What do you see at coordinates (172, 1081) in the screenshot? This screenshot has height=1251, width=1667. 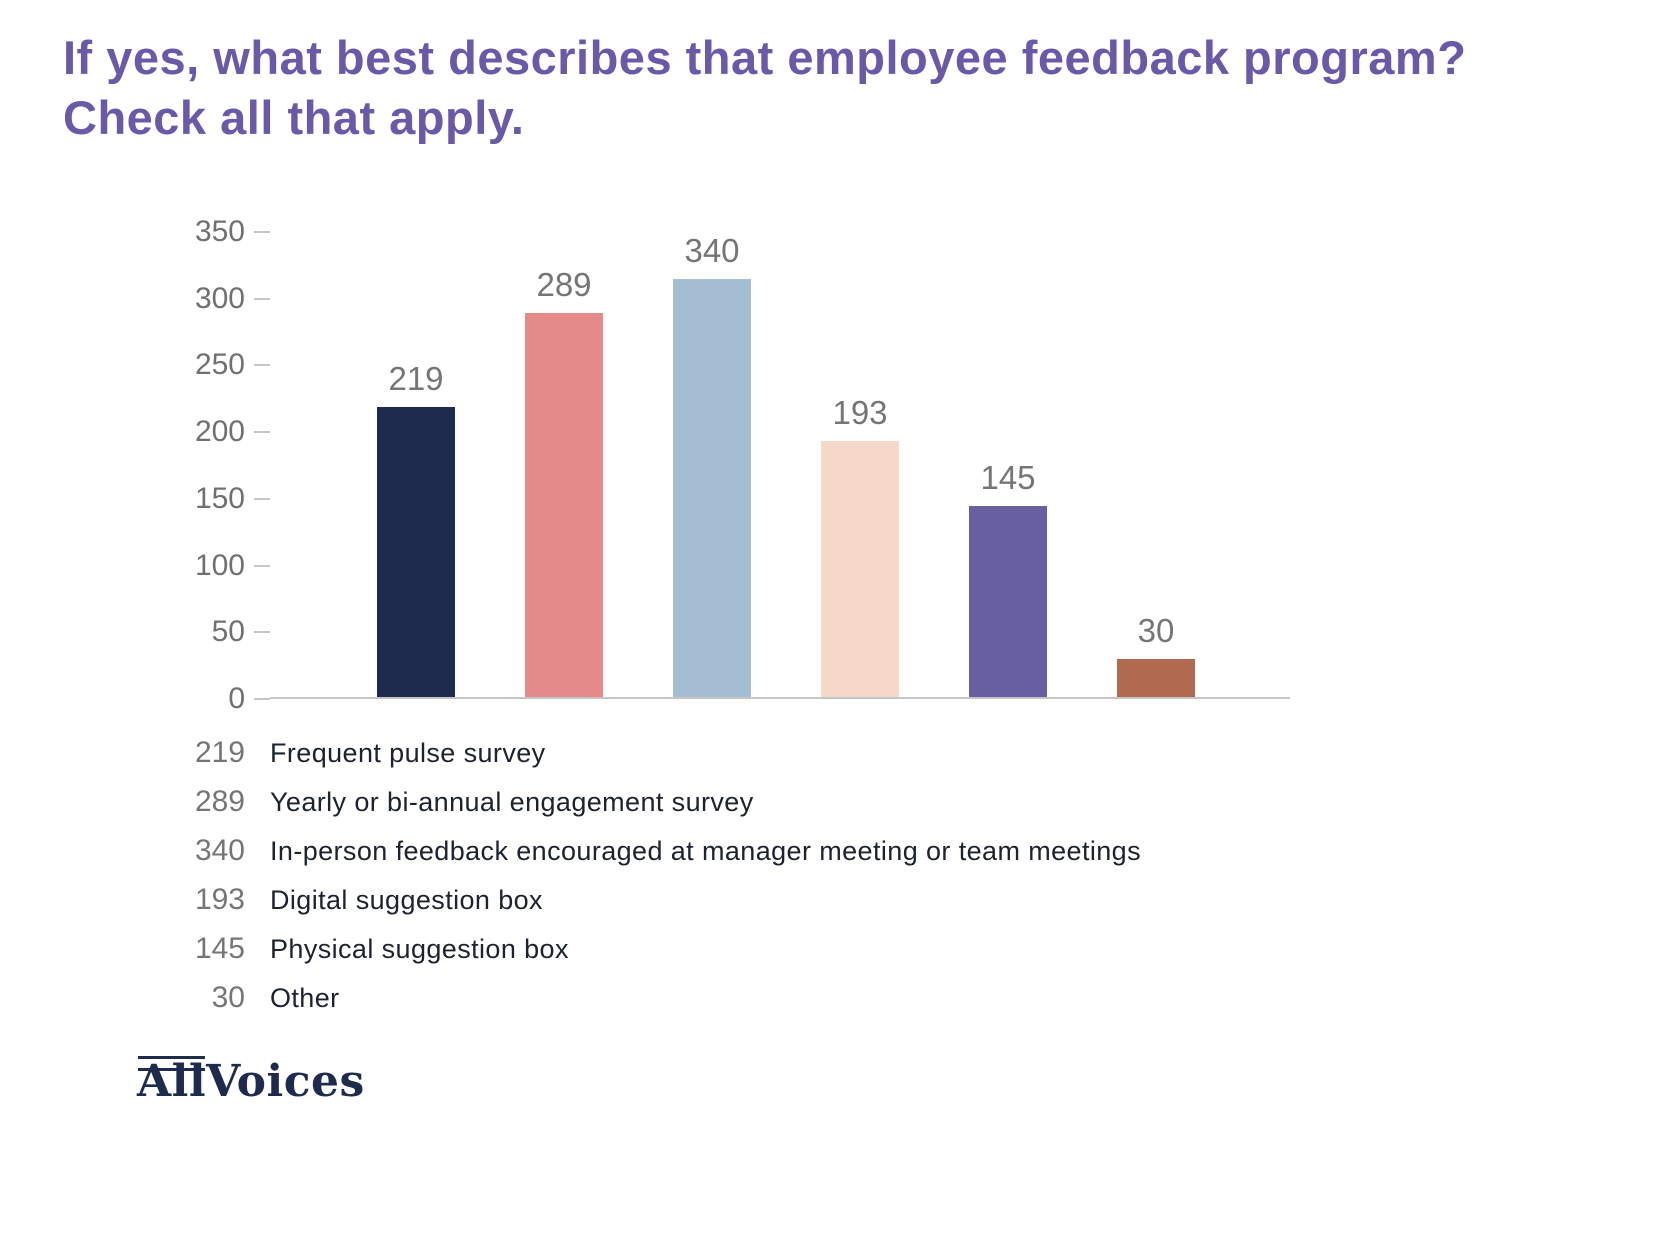 I see `logo-all-text: All` at bounding box center [172, 1081].